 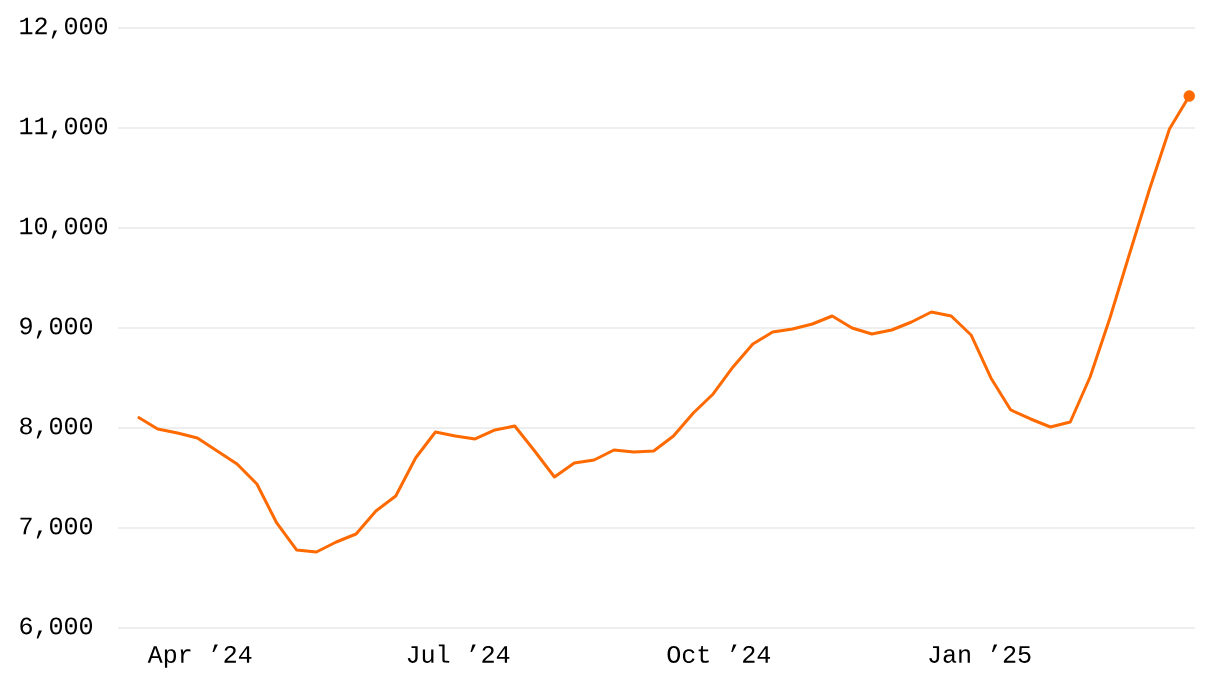 I want to click on y-tick-label: 9,000, so click(x=56, y=328).